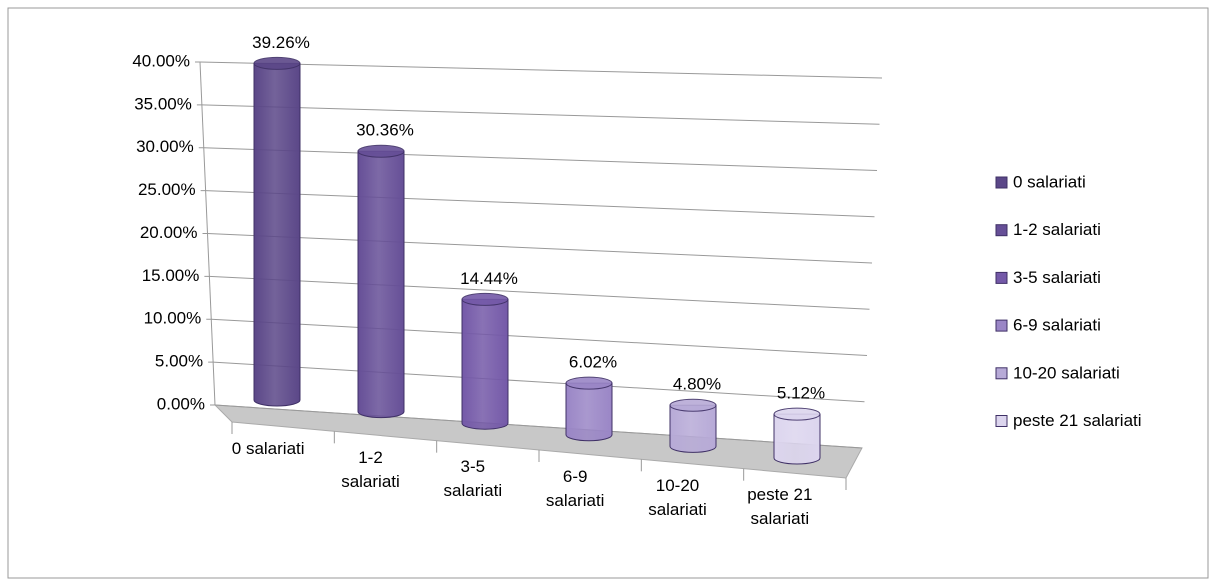  What do you see at coordinates (575, 488) in the screenshot?
I see `x-tick-label: 6-9 salariati` at bounding box center [575, 488].